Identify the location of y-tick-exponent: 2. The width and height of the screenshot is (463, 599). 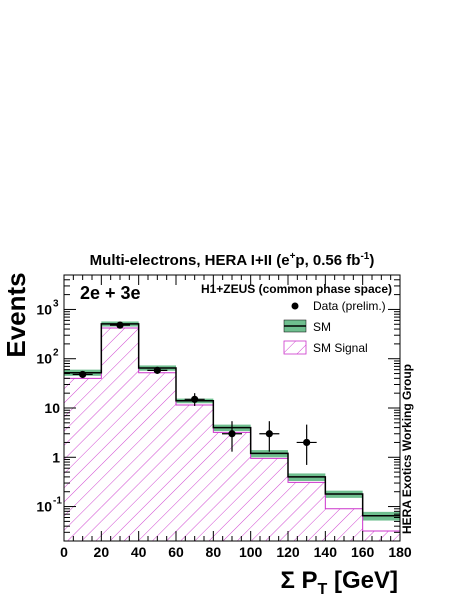
(56, 353).